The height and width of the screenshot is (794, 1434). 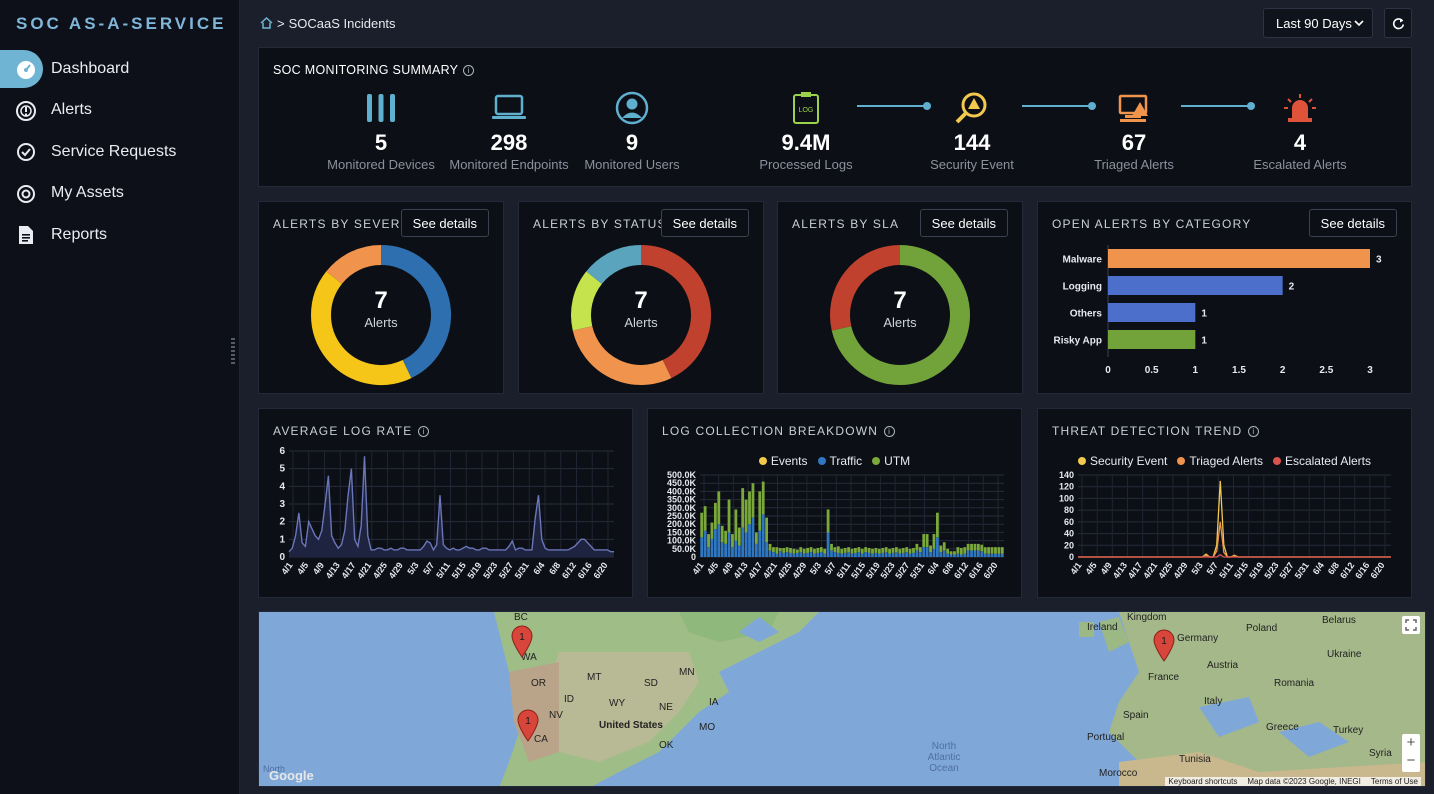 I want to click on panel-title: ALERTS BY STATUS, so click(x=600, y=224).